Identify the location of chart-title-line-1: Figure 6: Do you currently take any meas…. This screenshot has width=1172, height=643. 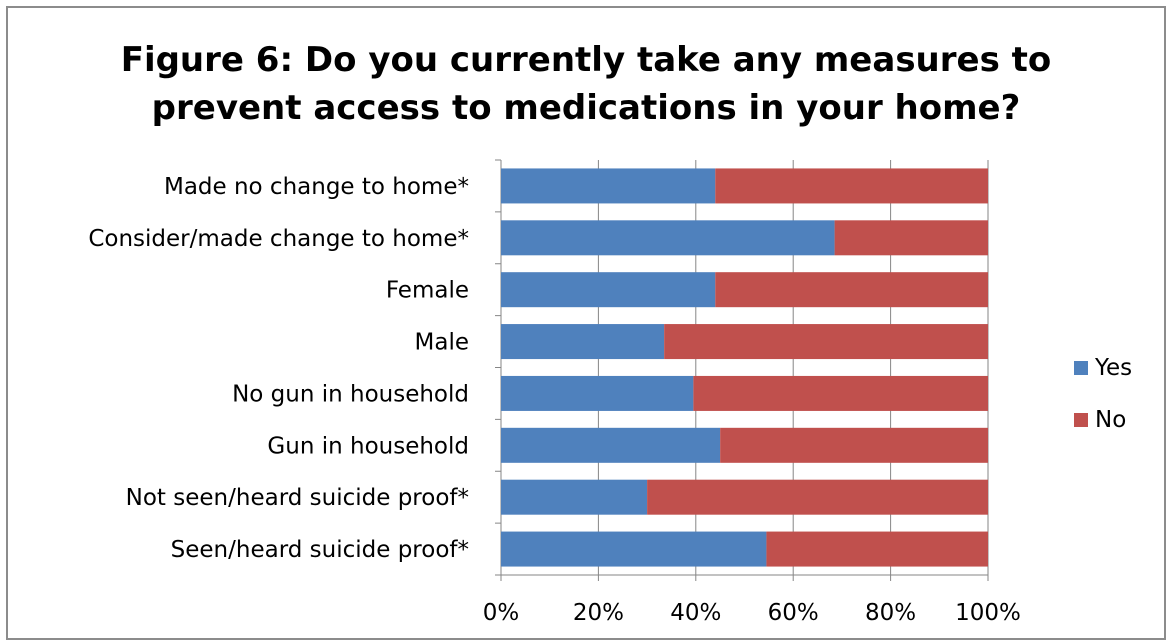
(586, 60).